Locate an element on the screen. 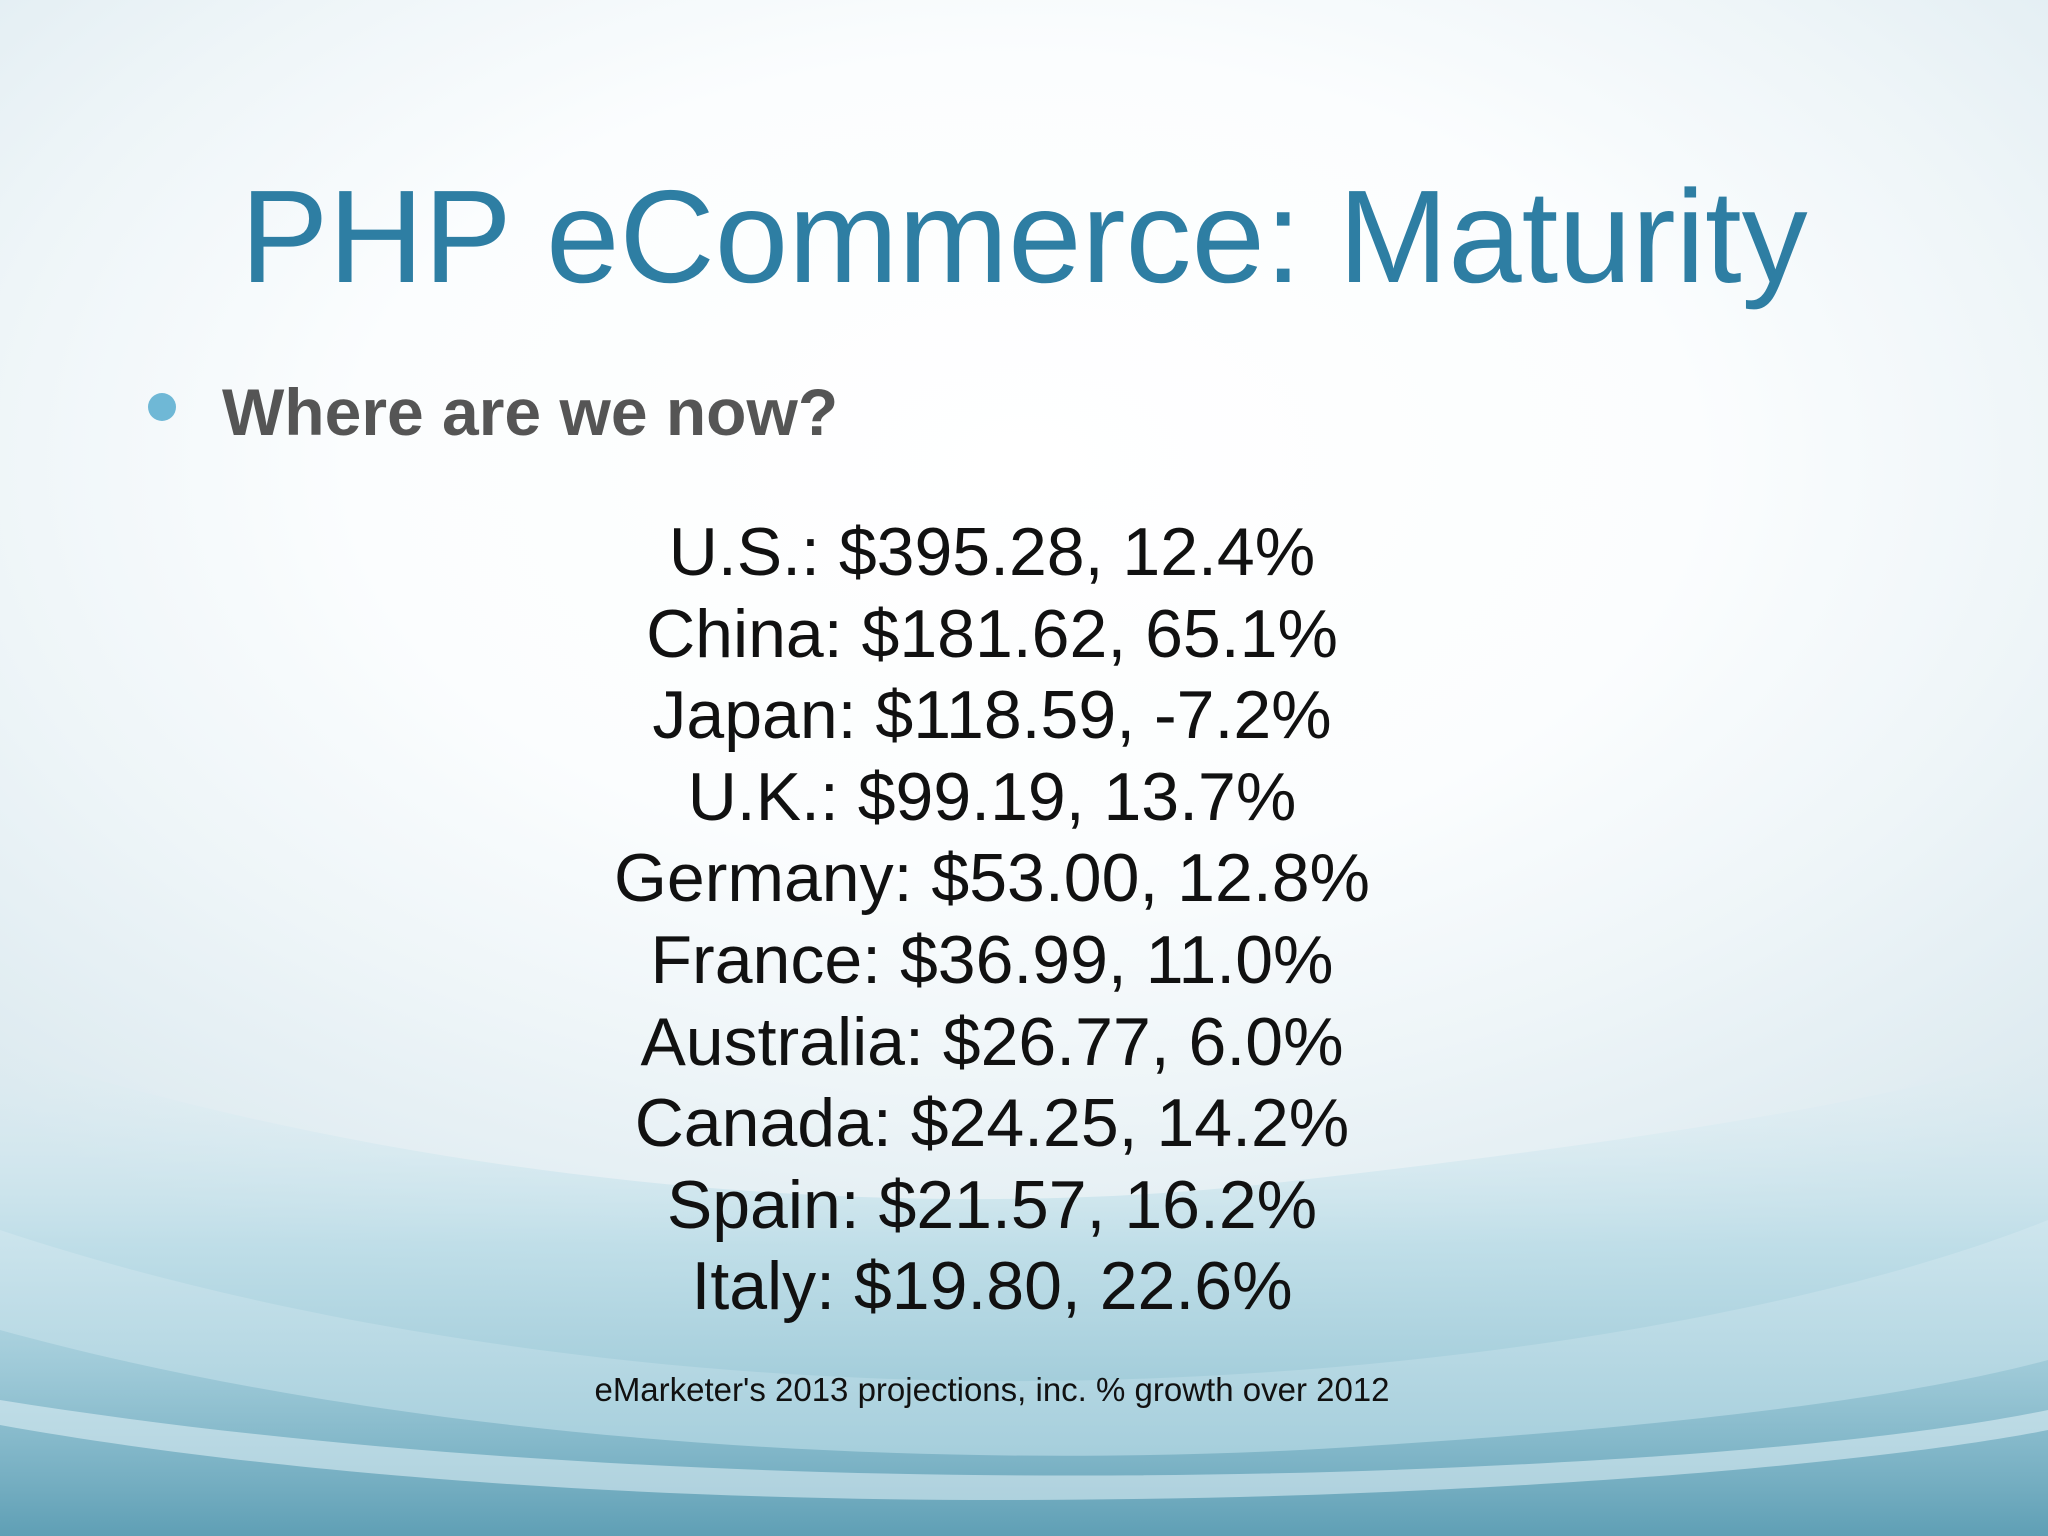 Image resolution: width=2048 pixels, height=1536 pixels. stat-canada: Canada: $24.25, 14.2% is located at coordinates (992, 1123).